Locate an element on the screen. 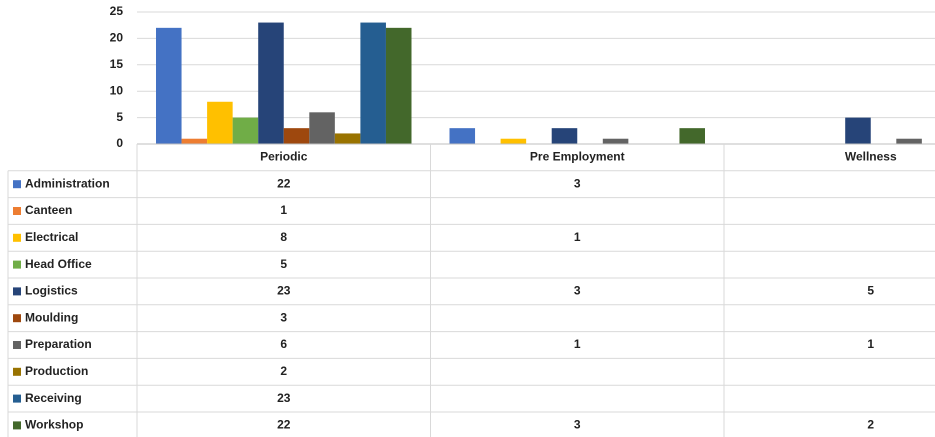 The width and height of the screenshot is (935, 437). table-value: 8 is located at coordinates (283, 237).